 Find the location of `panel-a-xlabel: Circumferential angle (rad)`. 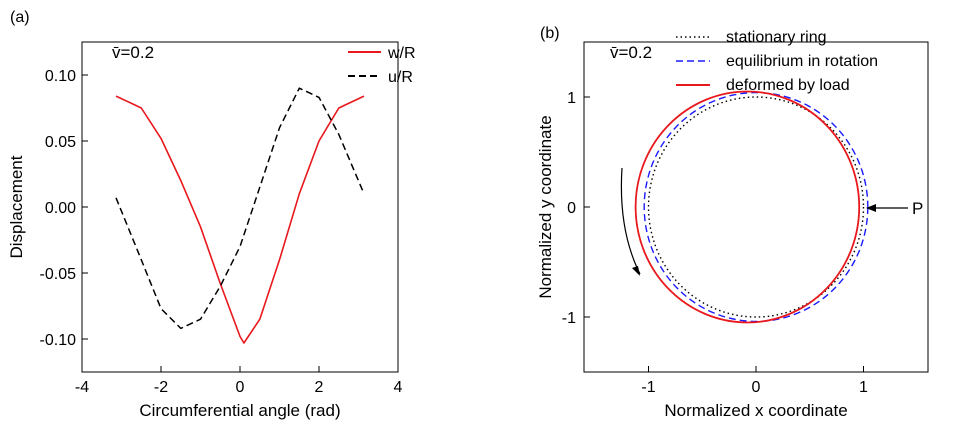

panel-a-xlabel: Circumferential angle (rad) is located at coordinates (239, 410).